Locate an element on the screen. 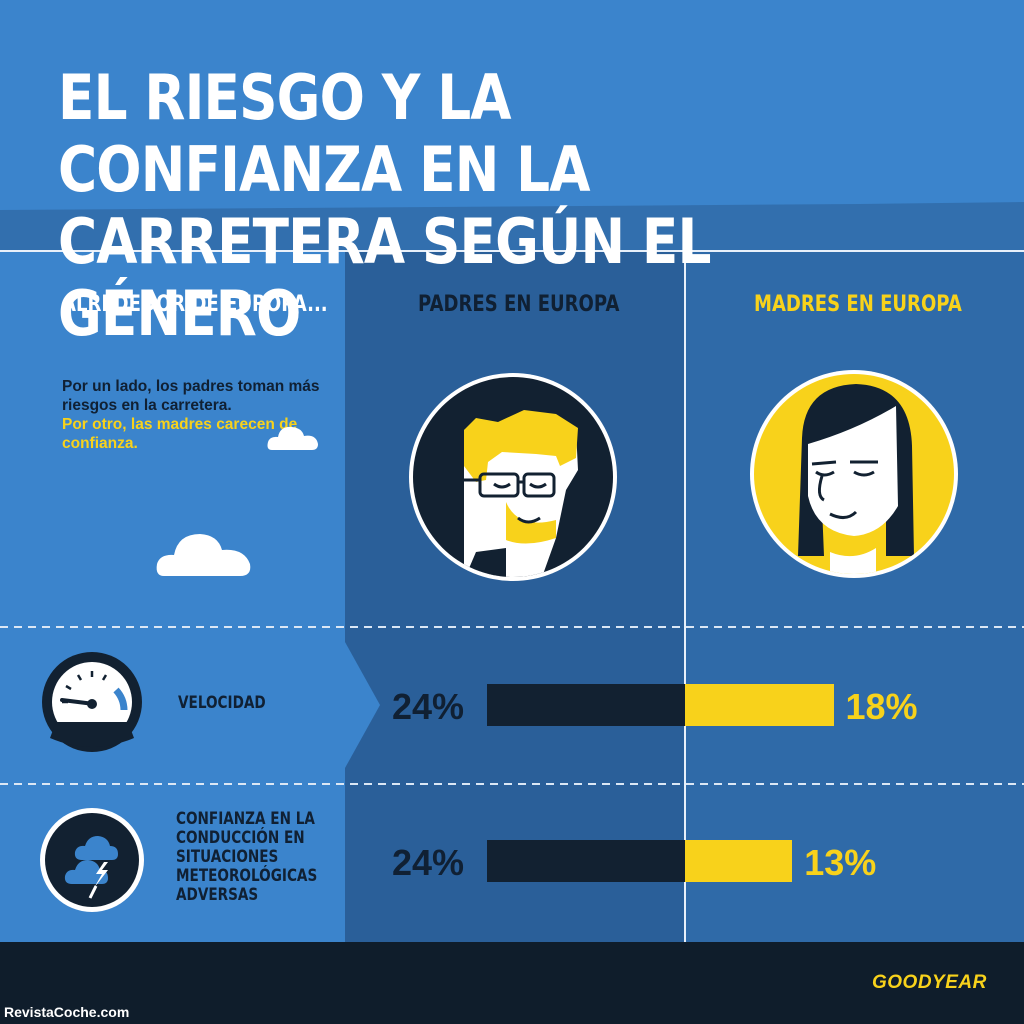  brand-logo: GOODYEAR is located at coordinates (929, 982).